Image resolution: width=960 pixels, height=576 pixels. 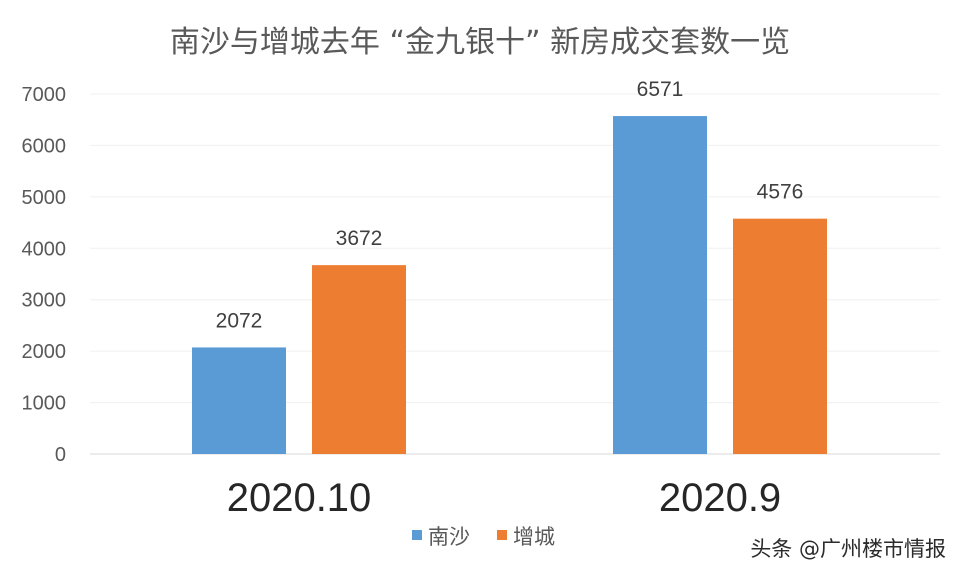 I want to click on data-label: 2072, so click(x=239, y=320).